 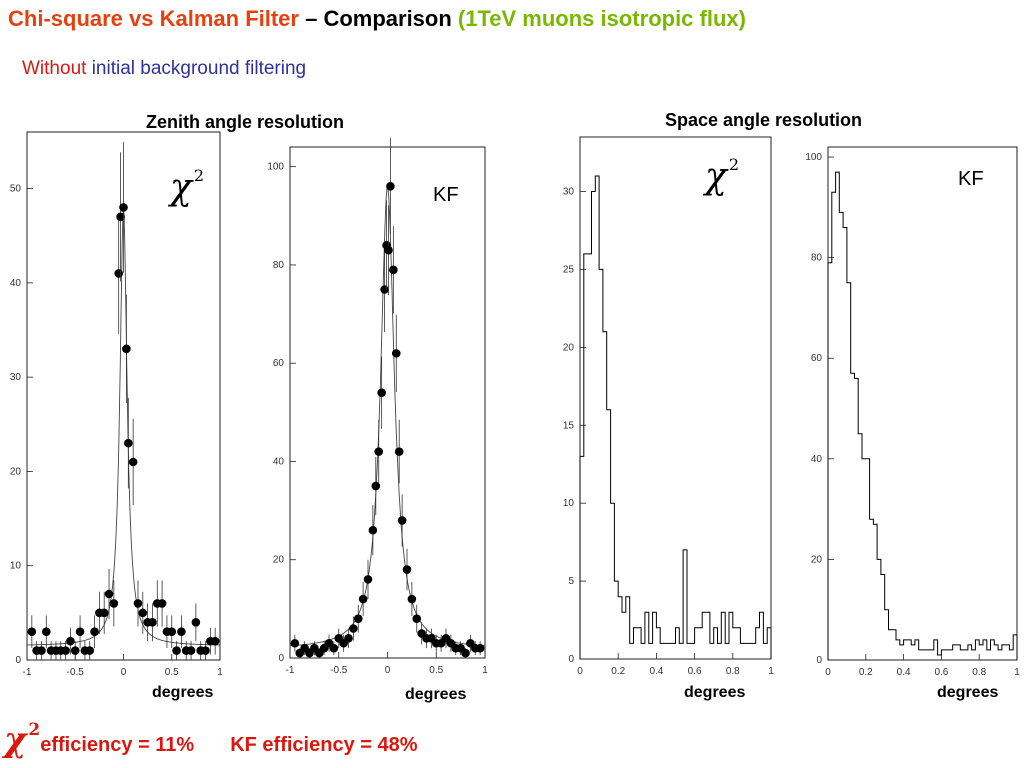 I want to click on space-chi2-chart: 0 5 10 15 20 25 30 0 0.2 0.4 0.6 0.8 1, so click(x=668, y=406).